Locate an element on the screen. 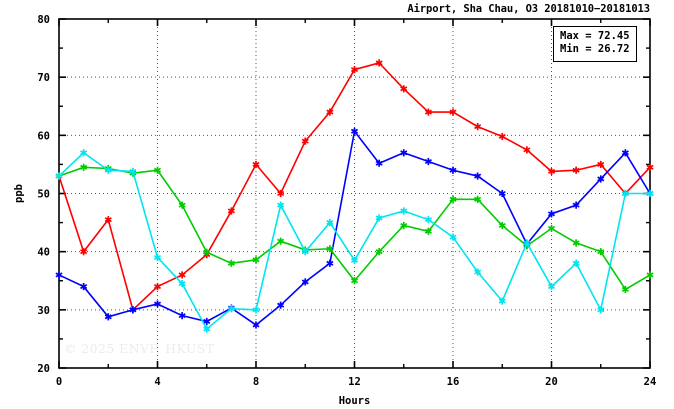 This screenshot has height=409, width=674. svg-text: 24 is located at coordinates (650, 382).